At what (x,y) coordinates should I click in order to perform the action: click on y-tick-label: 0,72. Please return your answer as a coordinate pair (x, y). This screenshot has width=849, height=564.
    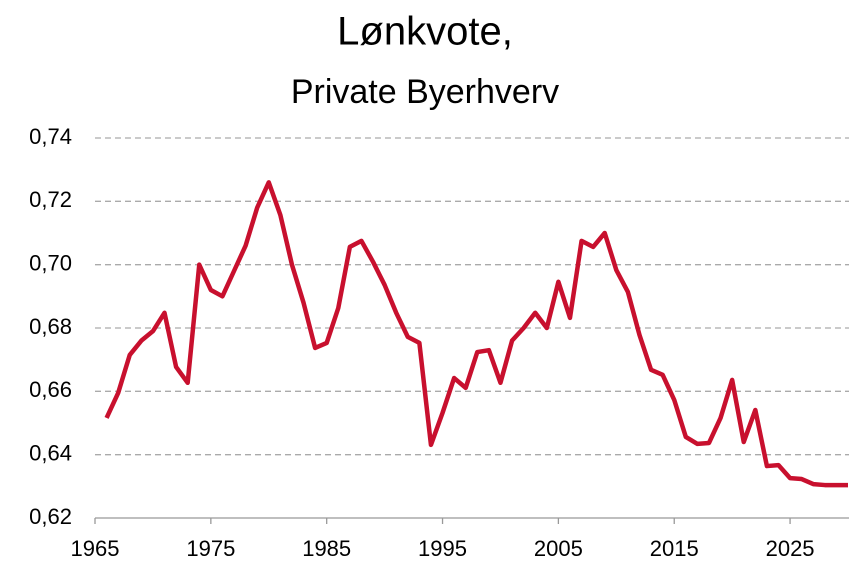
    Looking at the image, I should click on (50, 199).